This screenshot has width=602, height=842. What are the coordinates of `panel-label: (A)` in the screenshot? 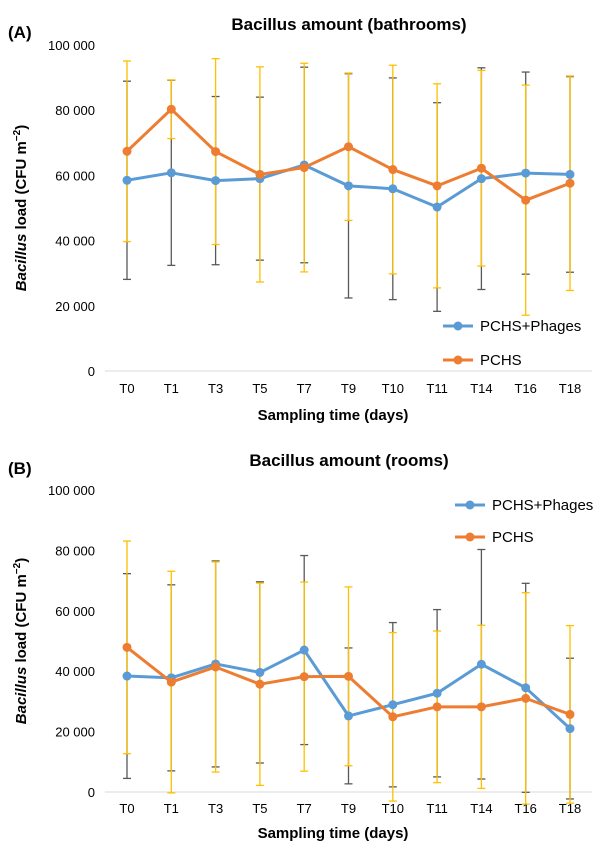 It's located at (20, 32).